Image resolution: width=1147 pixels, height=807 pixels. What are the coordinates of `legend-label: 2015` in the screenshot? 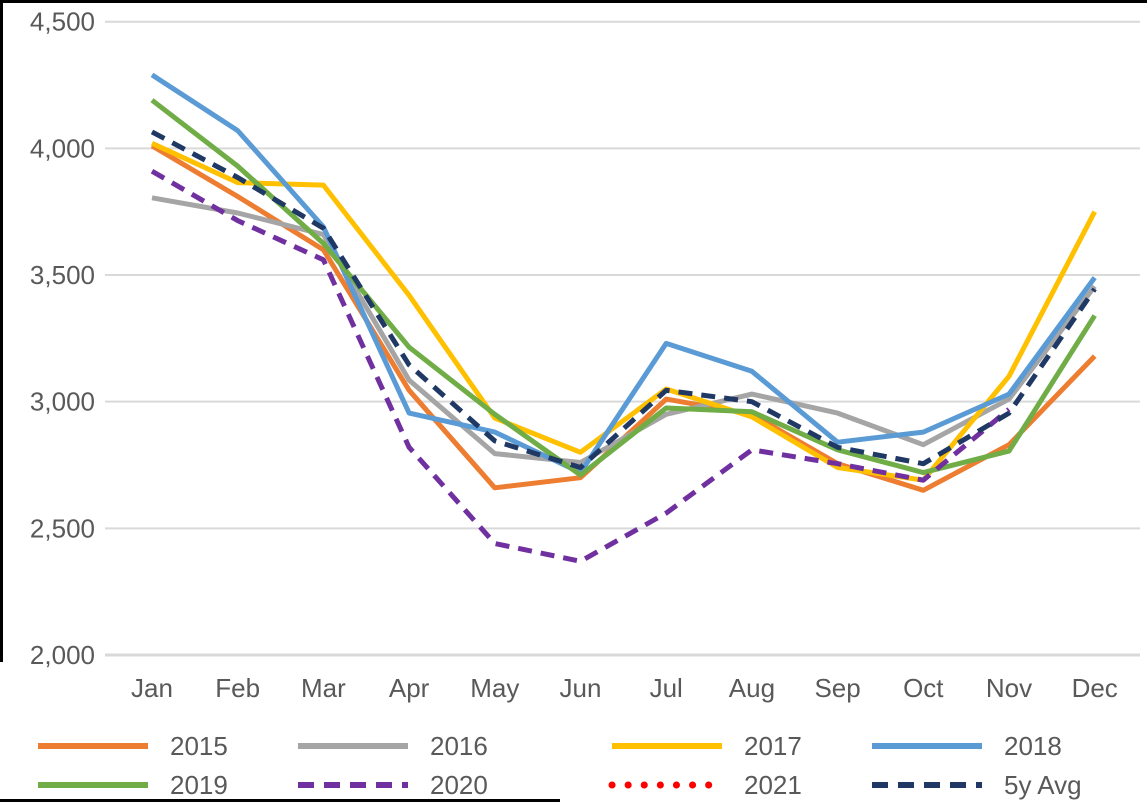 It's located at (199, 746).